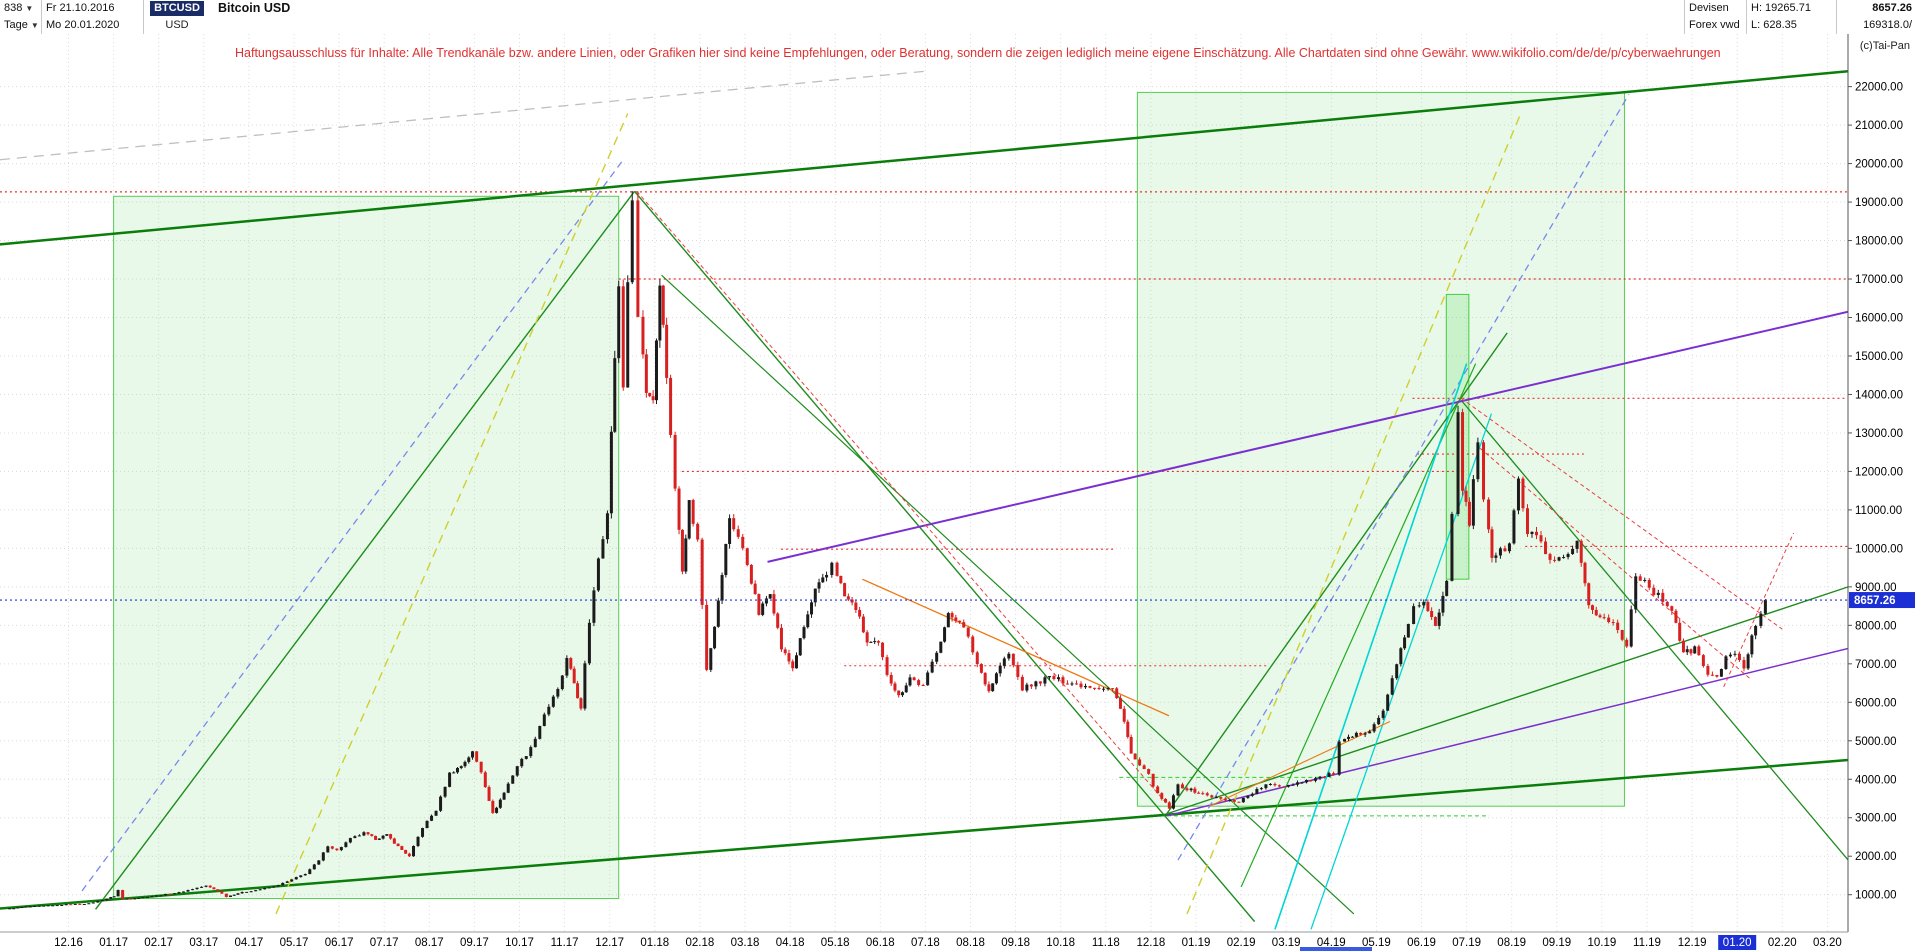  Describe the element at coordinates (1879, 472) in the screenshot. I see `y-axis-label: 12000.00` at that location.